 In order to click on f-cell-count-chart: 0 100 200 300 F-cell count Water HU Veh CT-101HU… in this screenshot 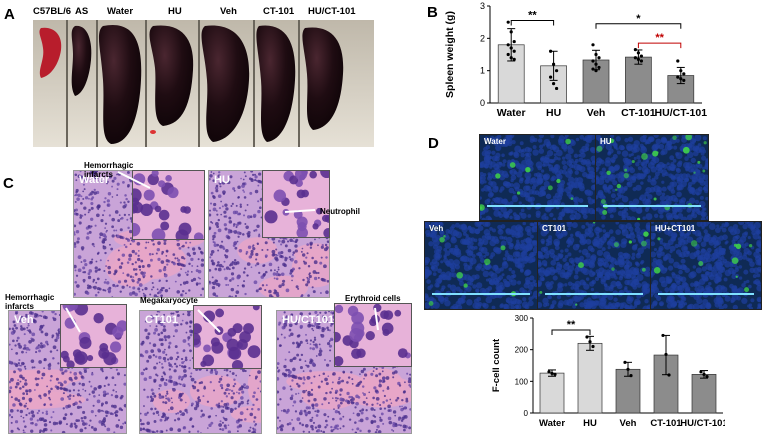, I will do `click(605, 371)`.